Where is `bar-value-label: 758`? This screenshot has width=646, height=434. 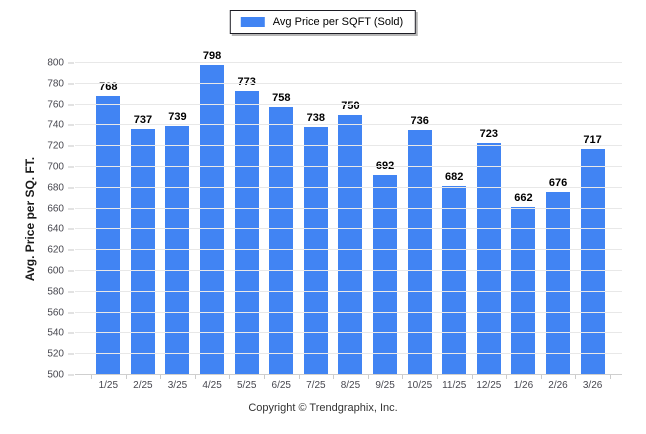
bar-value-label: 758 is located at coordinates (281, 97).